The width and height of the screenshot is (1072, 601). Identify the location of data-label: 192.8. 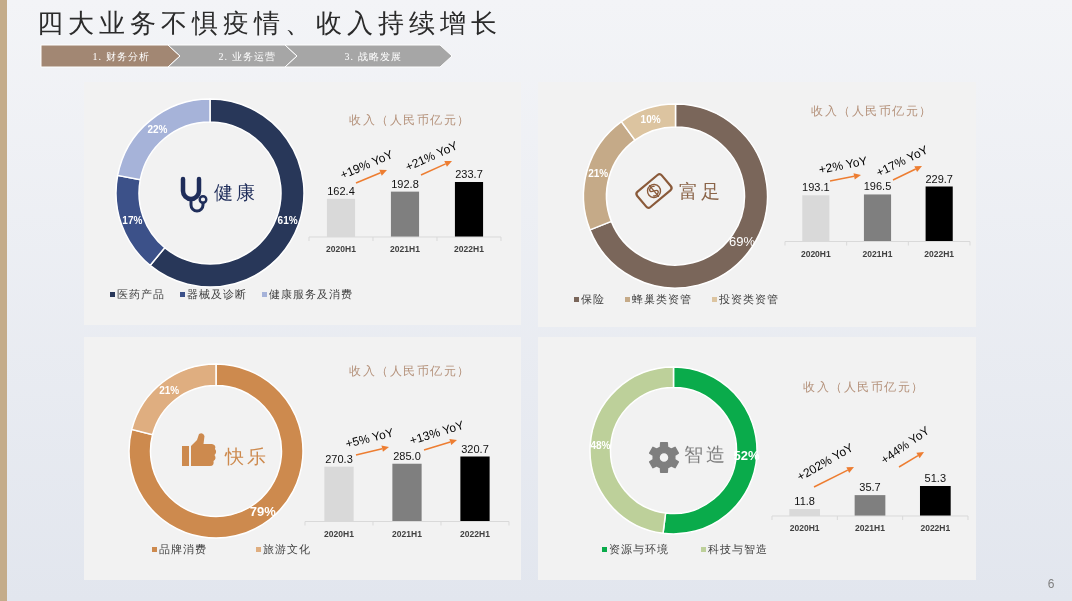
(405, 183).